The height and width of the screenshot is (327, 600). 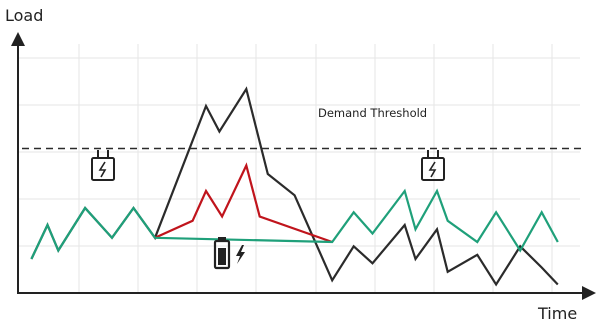 What do you see at coordinates (18, 39) in the screenshot?
I see `y-axis-arrow` at bounding box center [18, 39].